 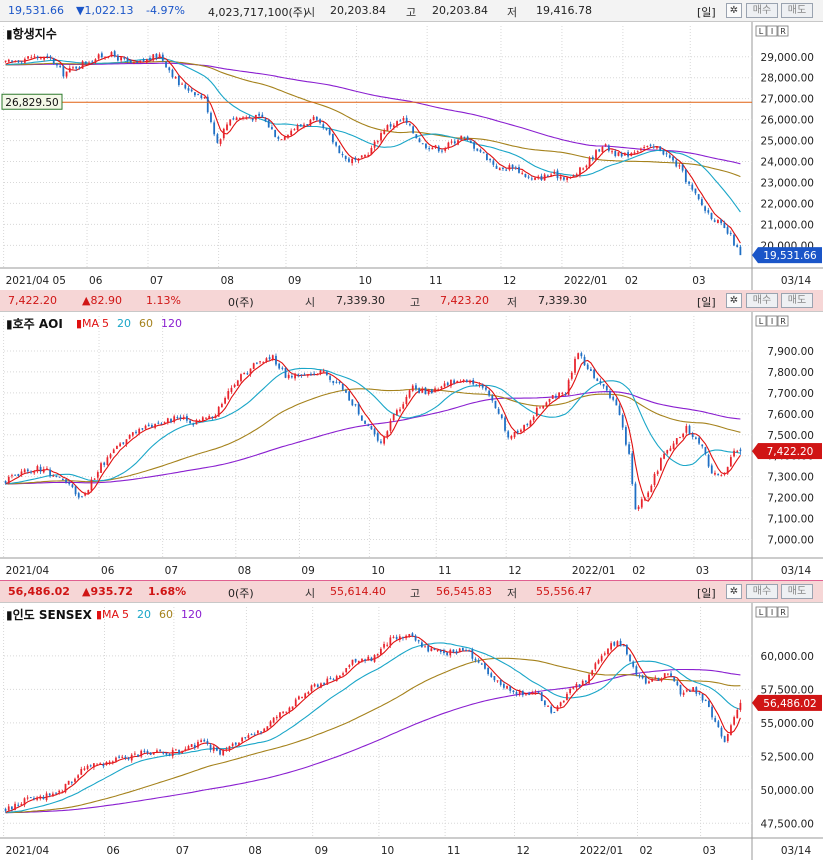 I want to click on y-tick-label: 29,000.00, so click(x=787, y=58).